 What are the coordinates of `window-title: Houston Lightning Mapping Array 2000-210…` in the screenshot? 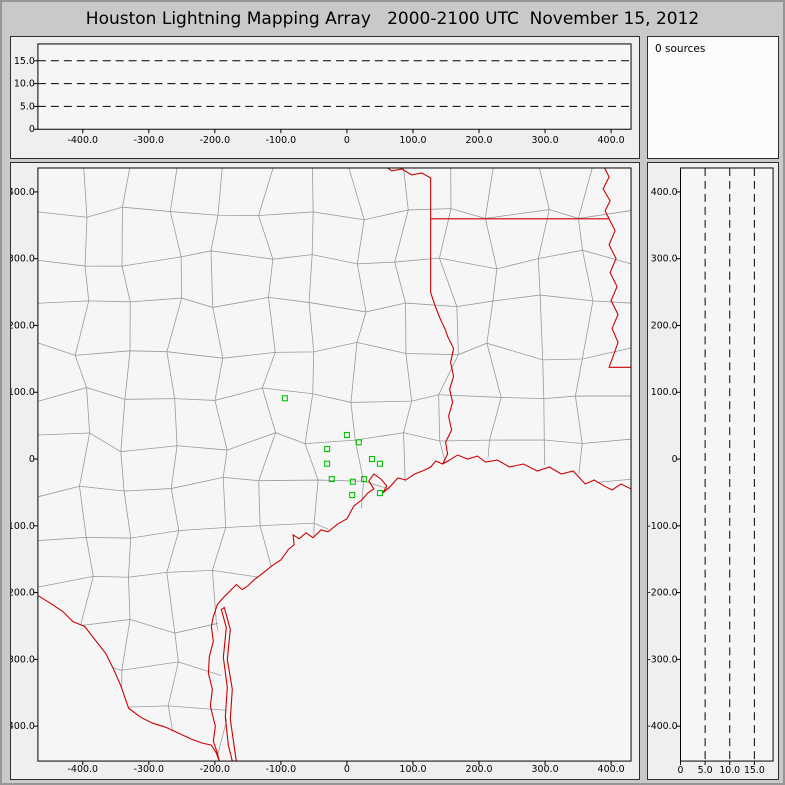 It's located at (392, 19).